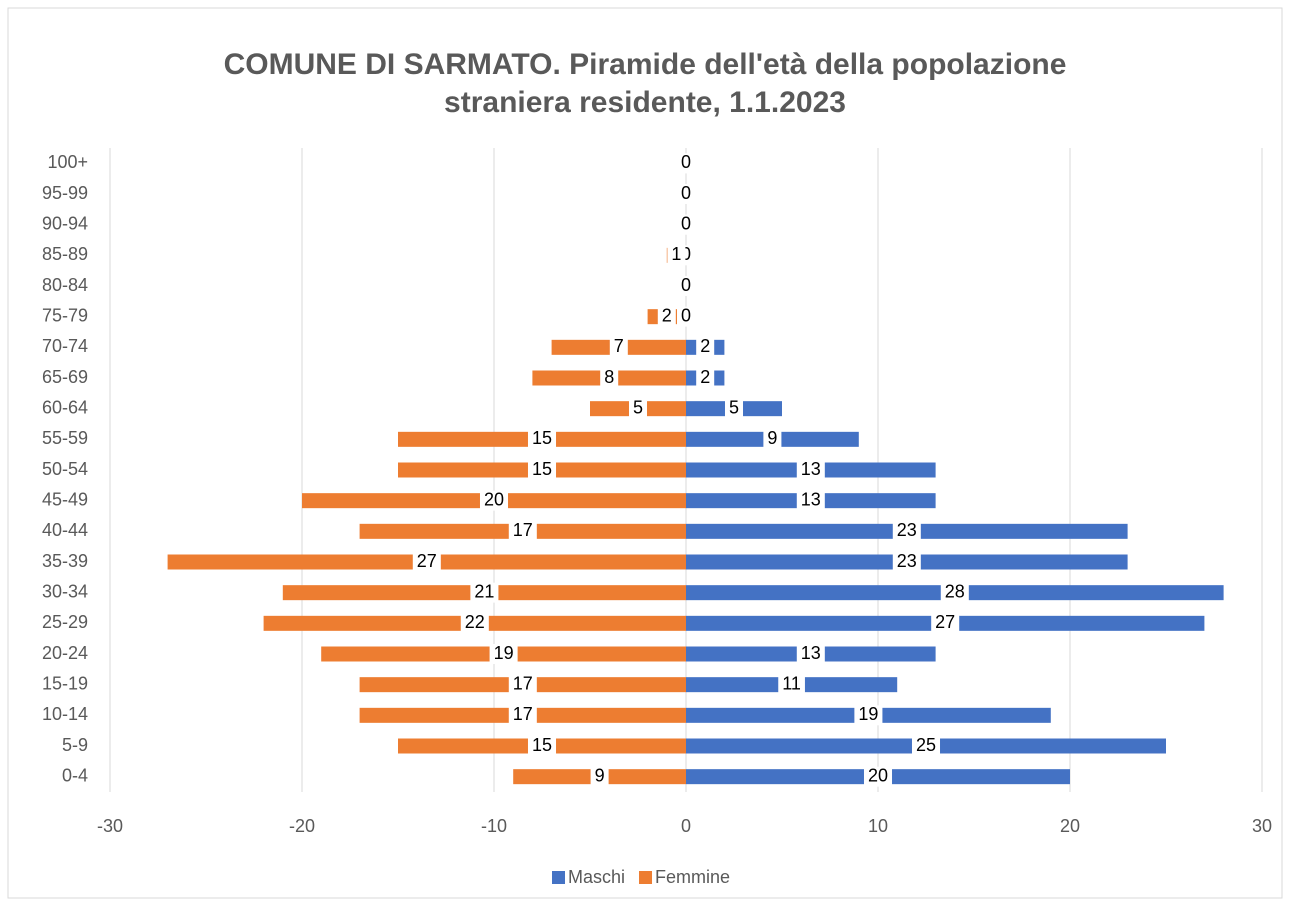  I want to click on data-label-group: 21, so click(484, 592).